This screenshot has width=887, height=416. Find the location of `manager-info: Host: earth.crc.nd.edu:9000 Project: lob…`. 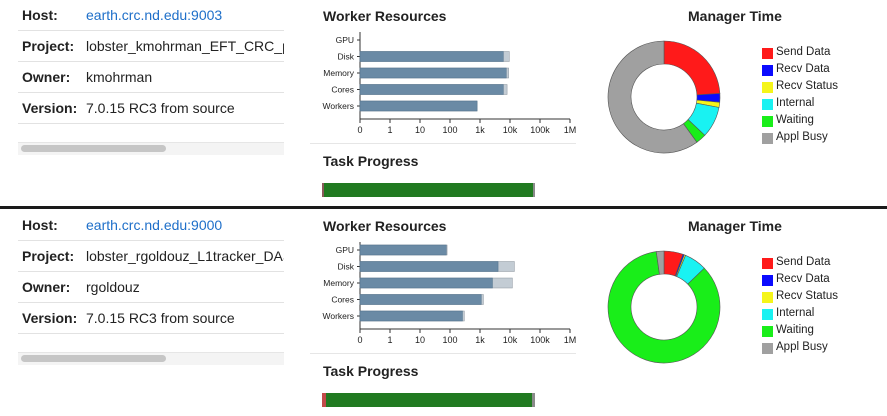

manager-info: Host: earth.crc.nd.edu:9000 Project: lob… is located at coordinates (151, 290).